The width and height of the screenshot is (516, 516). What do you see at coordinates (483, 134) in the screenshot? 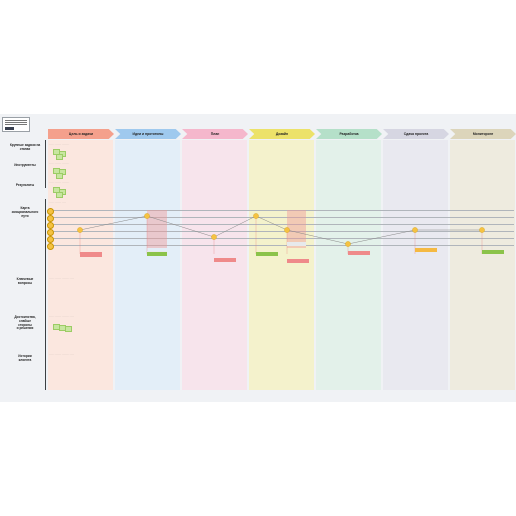
I see `stage-header: Мониторинг` at bounding box center [483, 134].